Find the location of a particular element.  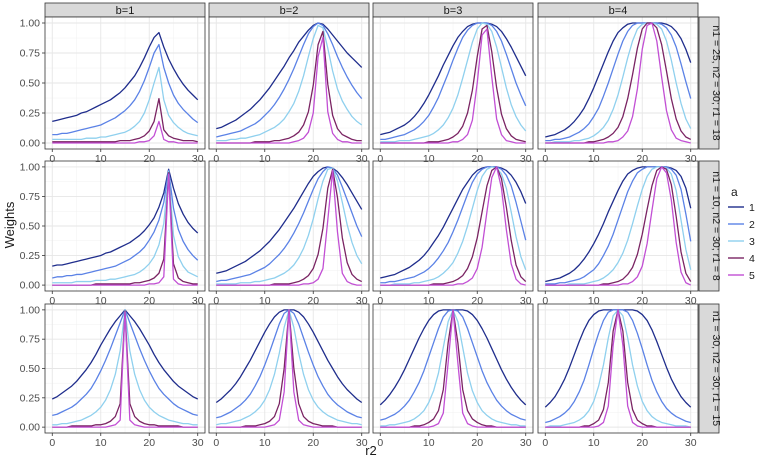

x-axis-title: r2 is located at coordinates (371, 450).